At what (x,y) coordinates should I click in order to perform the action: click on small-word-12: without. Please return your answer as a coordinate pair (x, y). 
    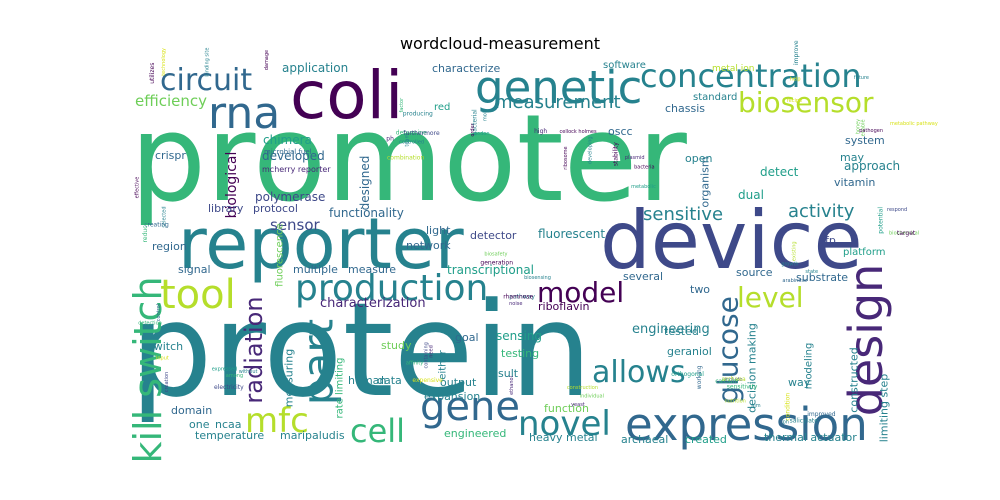
    Looking at the image, I should click on (248, 372).